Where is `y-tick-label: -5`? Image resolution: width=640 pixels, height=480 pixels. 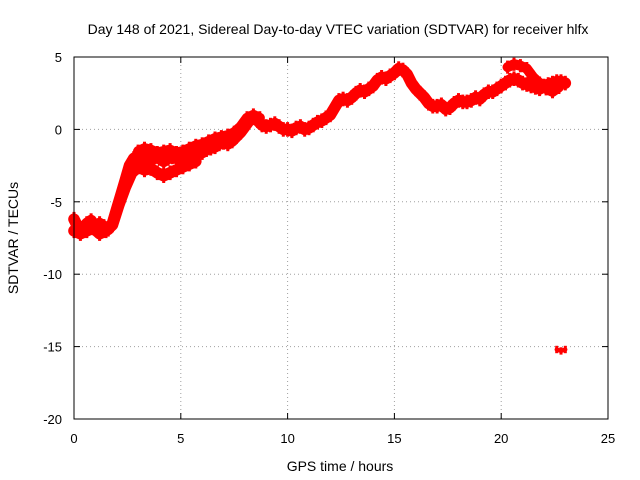
y-tick-label: -5 is located at coordinates (56, 202).